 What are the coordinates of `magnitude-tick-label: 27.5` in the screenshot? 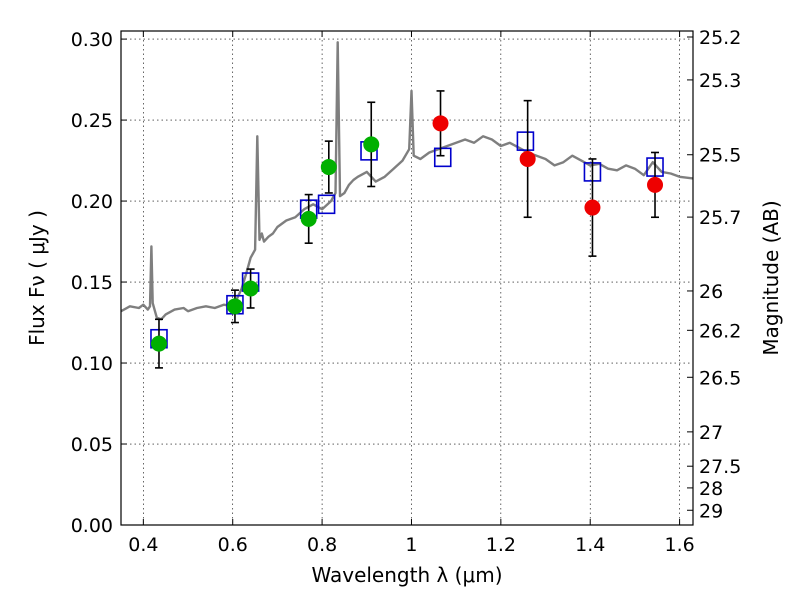 It's located at (720, 467).